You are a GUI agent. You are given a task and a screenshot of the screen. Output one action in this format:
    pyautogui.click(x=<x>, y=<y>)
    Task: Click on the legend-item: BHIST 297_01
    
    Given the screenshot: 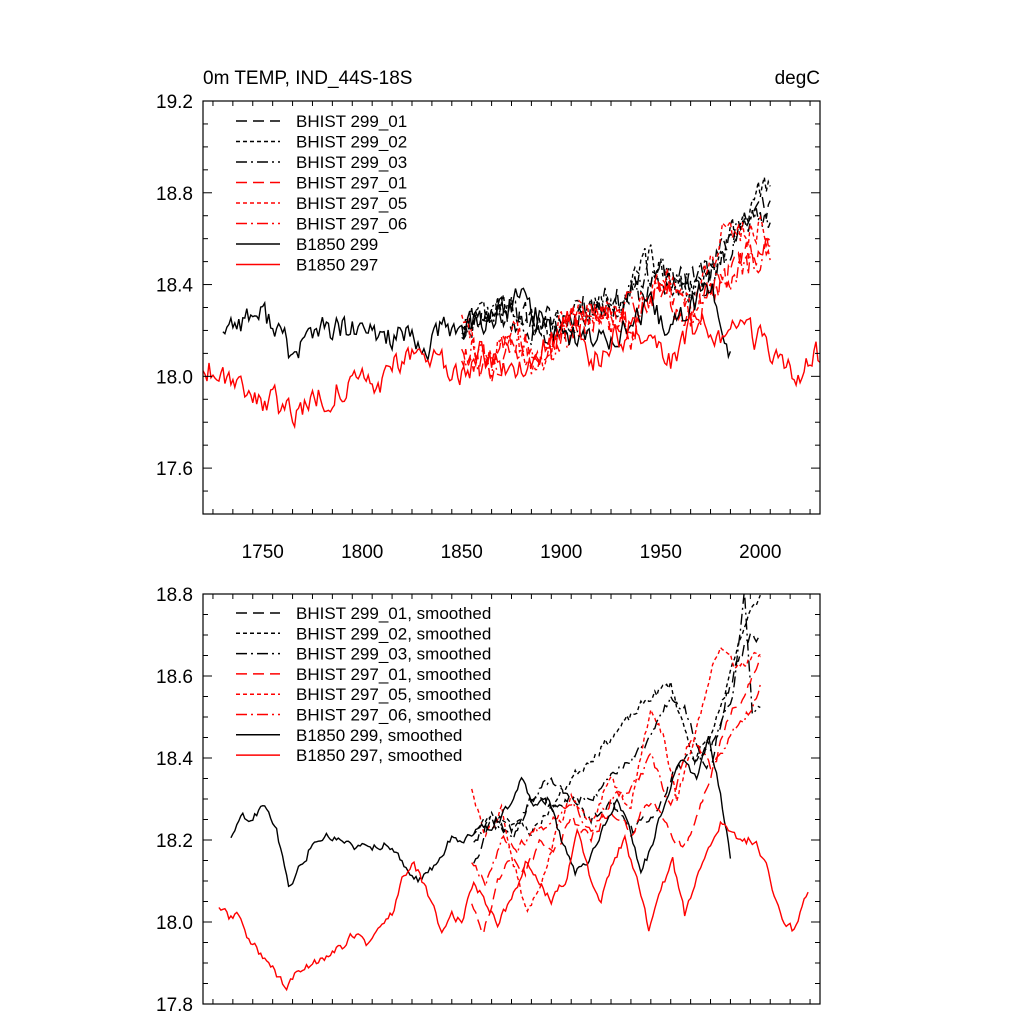 What is the action you would take?
    pyautogui.click(x=321, y=183)
    